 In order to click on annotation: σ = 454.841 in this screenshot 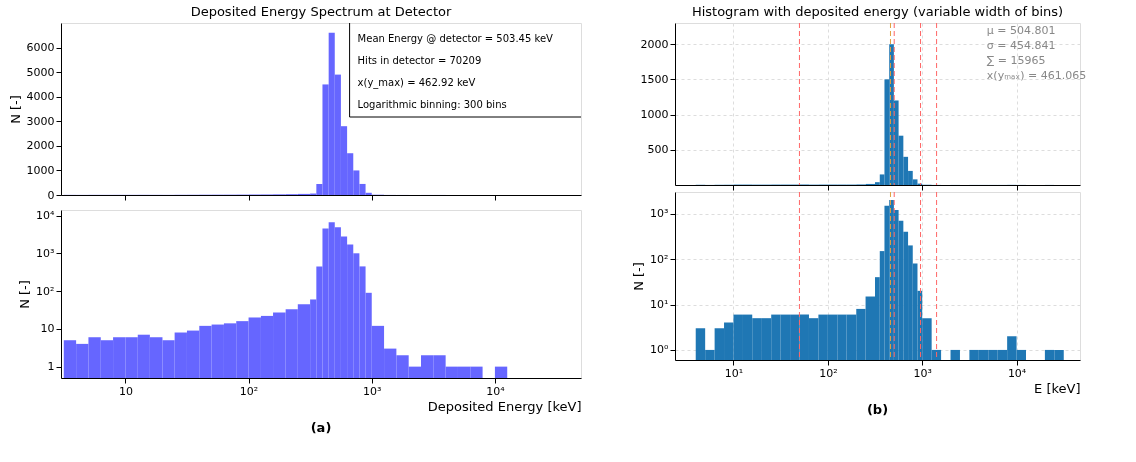, I will do `click(1021, 45)`.